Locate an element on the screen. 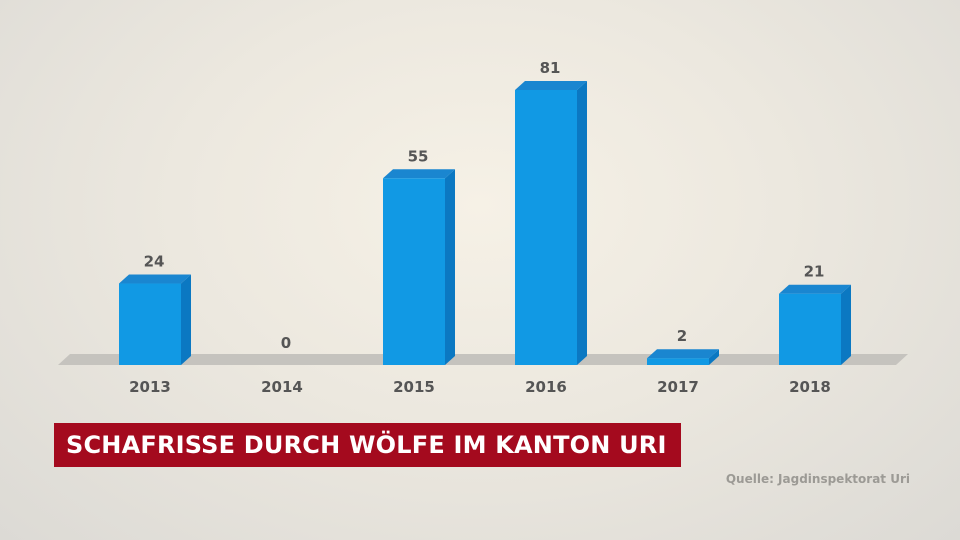 The image size is (960, 540). x-axis-ticks: 2013 2014 2015 2016 2017 2018 is located at coordinates (480, 387).